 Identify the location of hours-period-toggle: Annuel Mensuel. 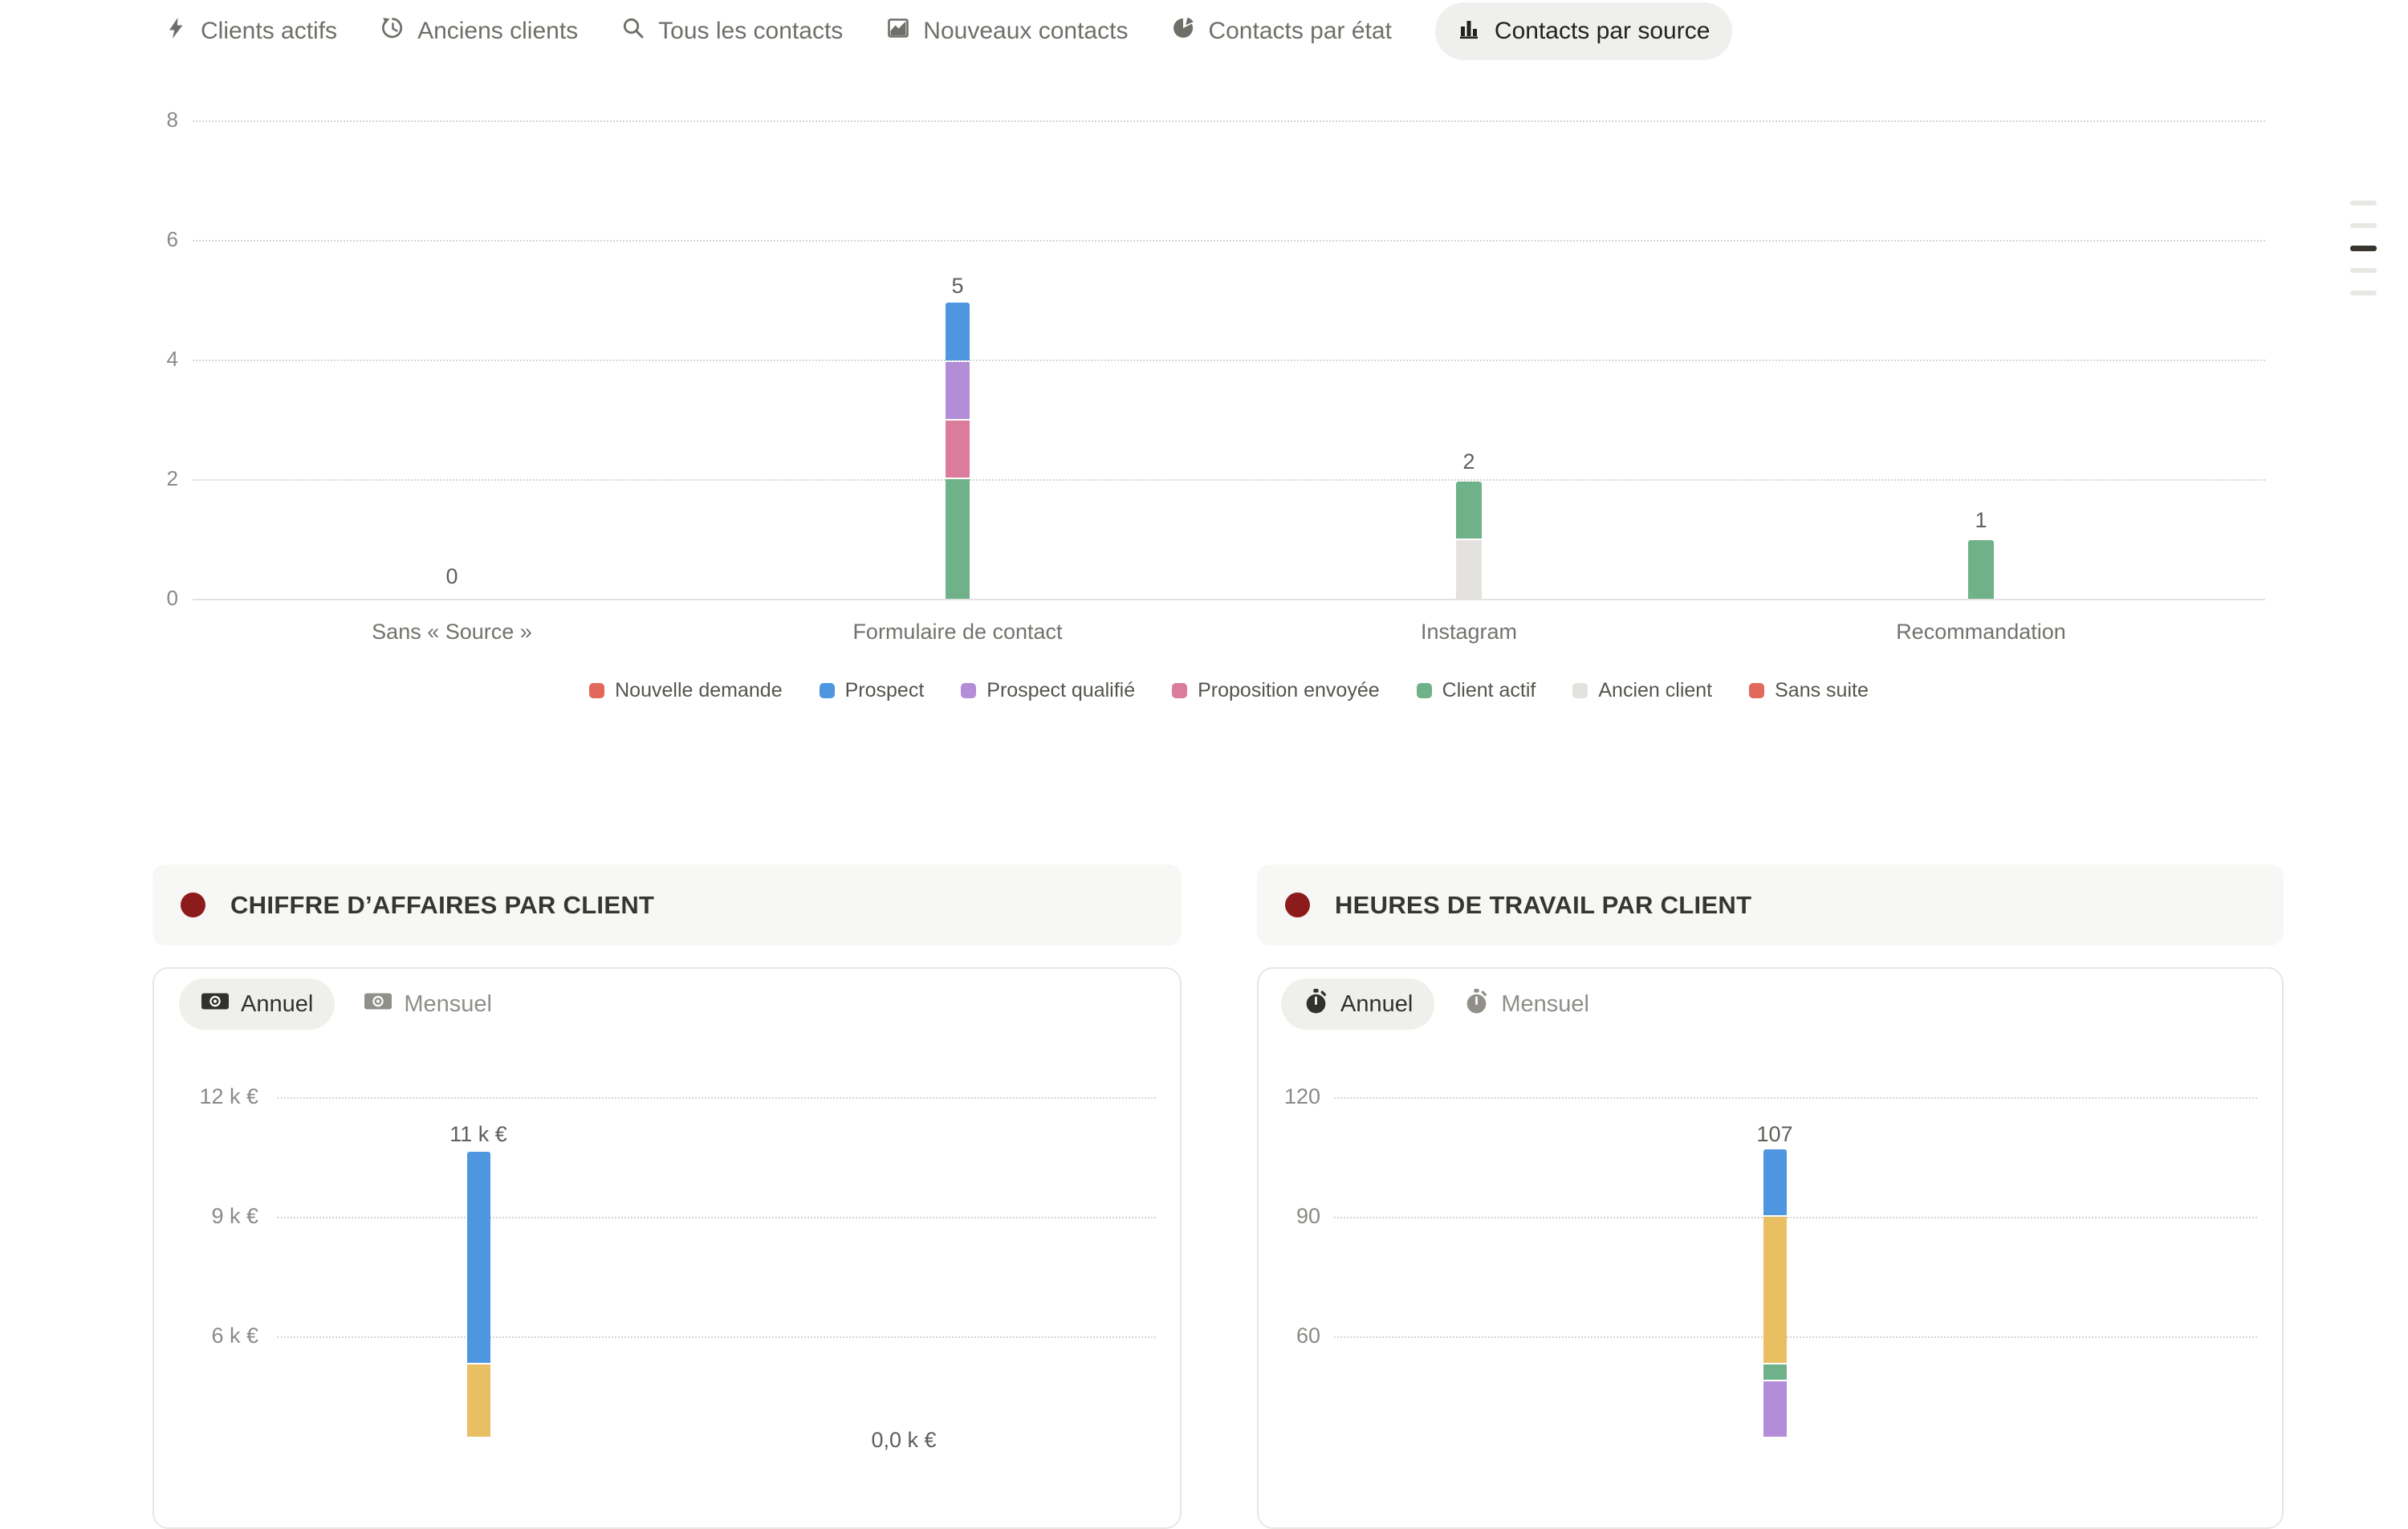
(1435, 1004).